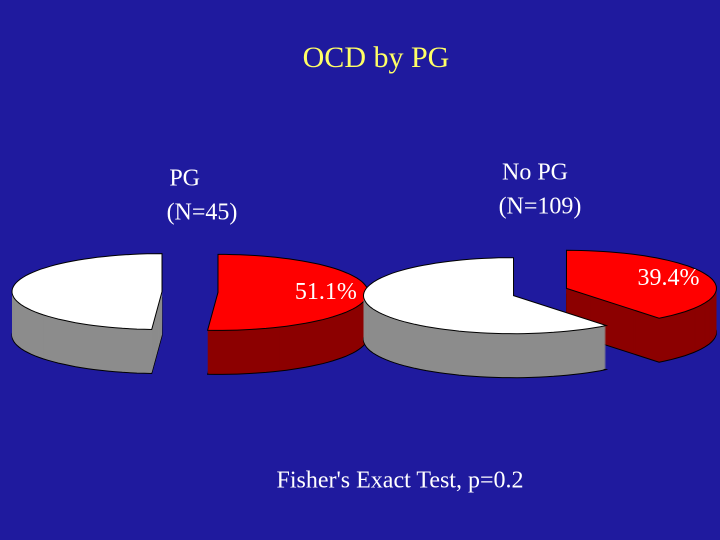 The width and height of the screenshot is (720, 540). Describe the element at coordinates (669, 278) in the screenshot. I see `value-label: 39.4%` at that location.